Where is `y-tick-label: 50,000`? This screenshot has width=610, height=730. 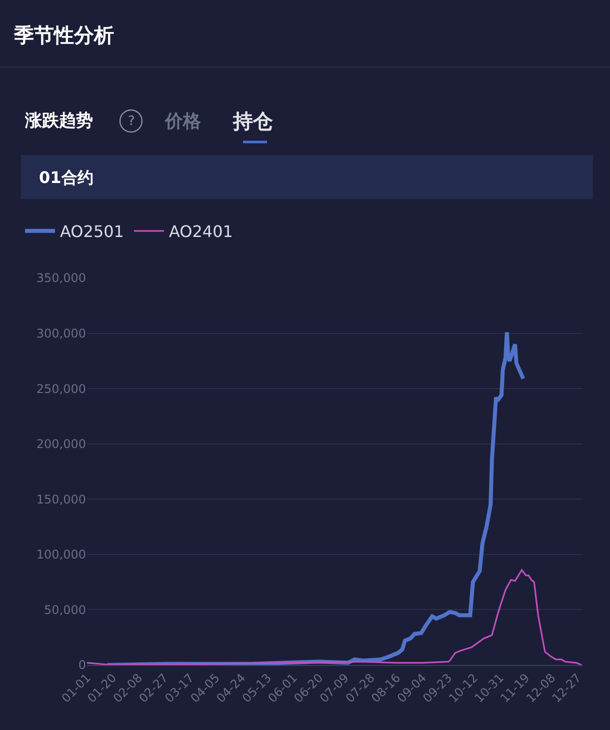
y-tick-label: 50,000 is located at coordinates (65, 609).